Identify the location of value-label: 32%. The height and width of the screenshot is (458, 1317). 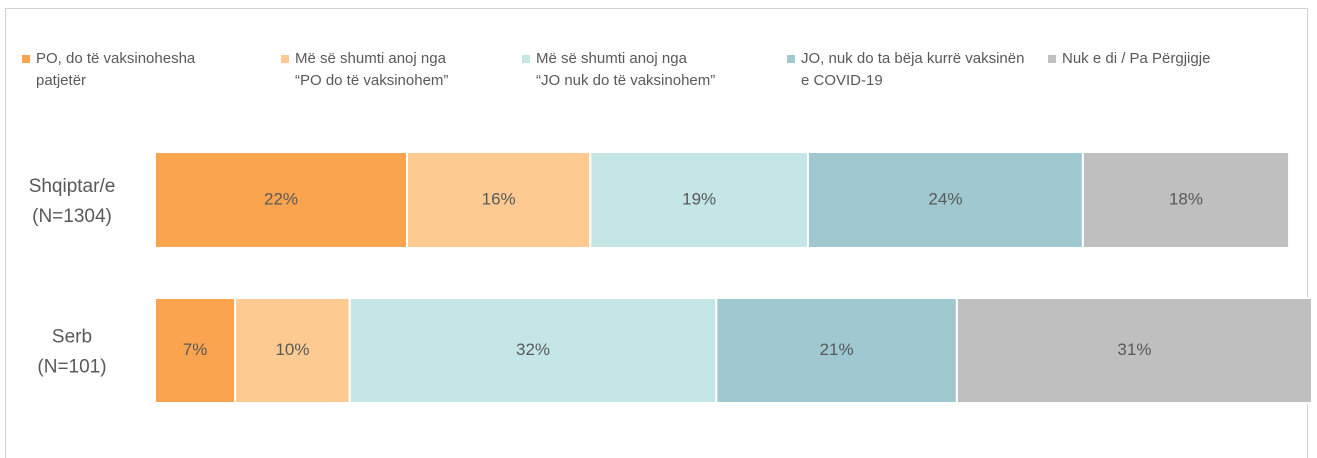
(533, 349).